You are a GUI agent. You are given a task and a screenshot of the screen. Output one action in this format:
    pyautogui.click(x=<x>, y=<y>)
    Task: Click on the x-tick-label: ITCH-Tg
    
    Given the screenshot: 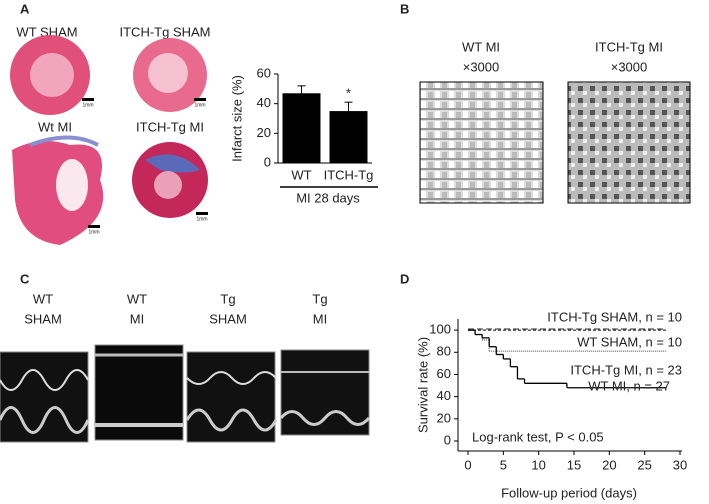 What is the action you would take?
    pyautogui.click(x=349, y=174)
    